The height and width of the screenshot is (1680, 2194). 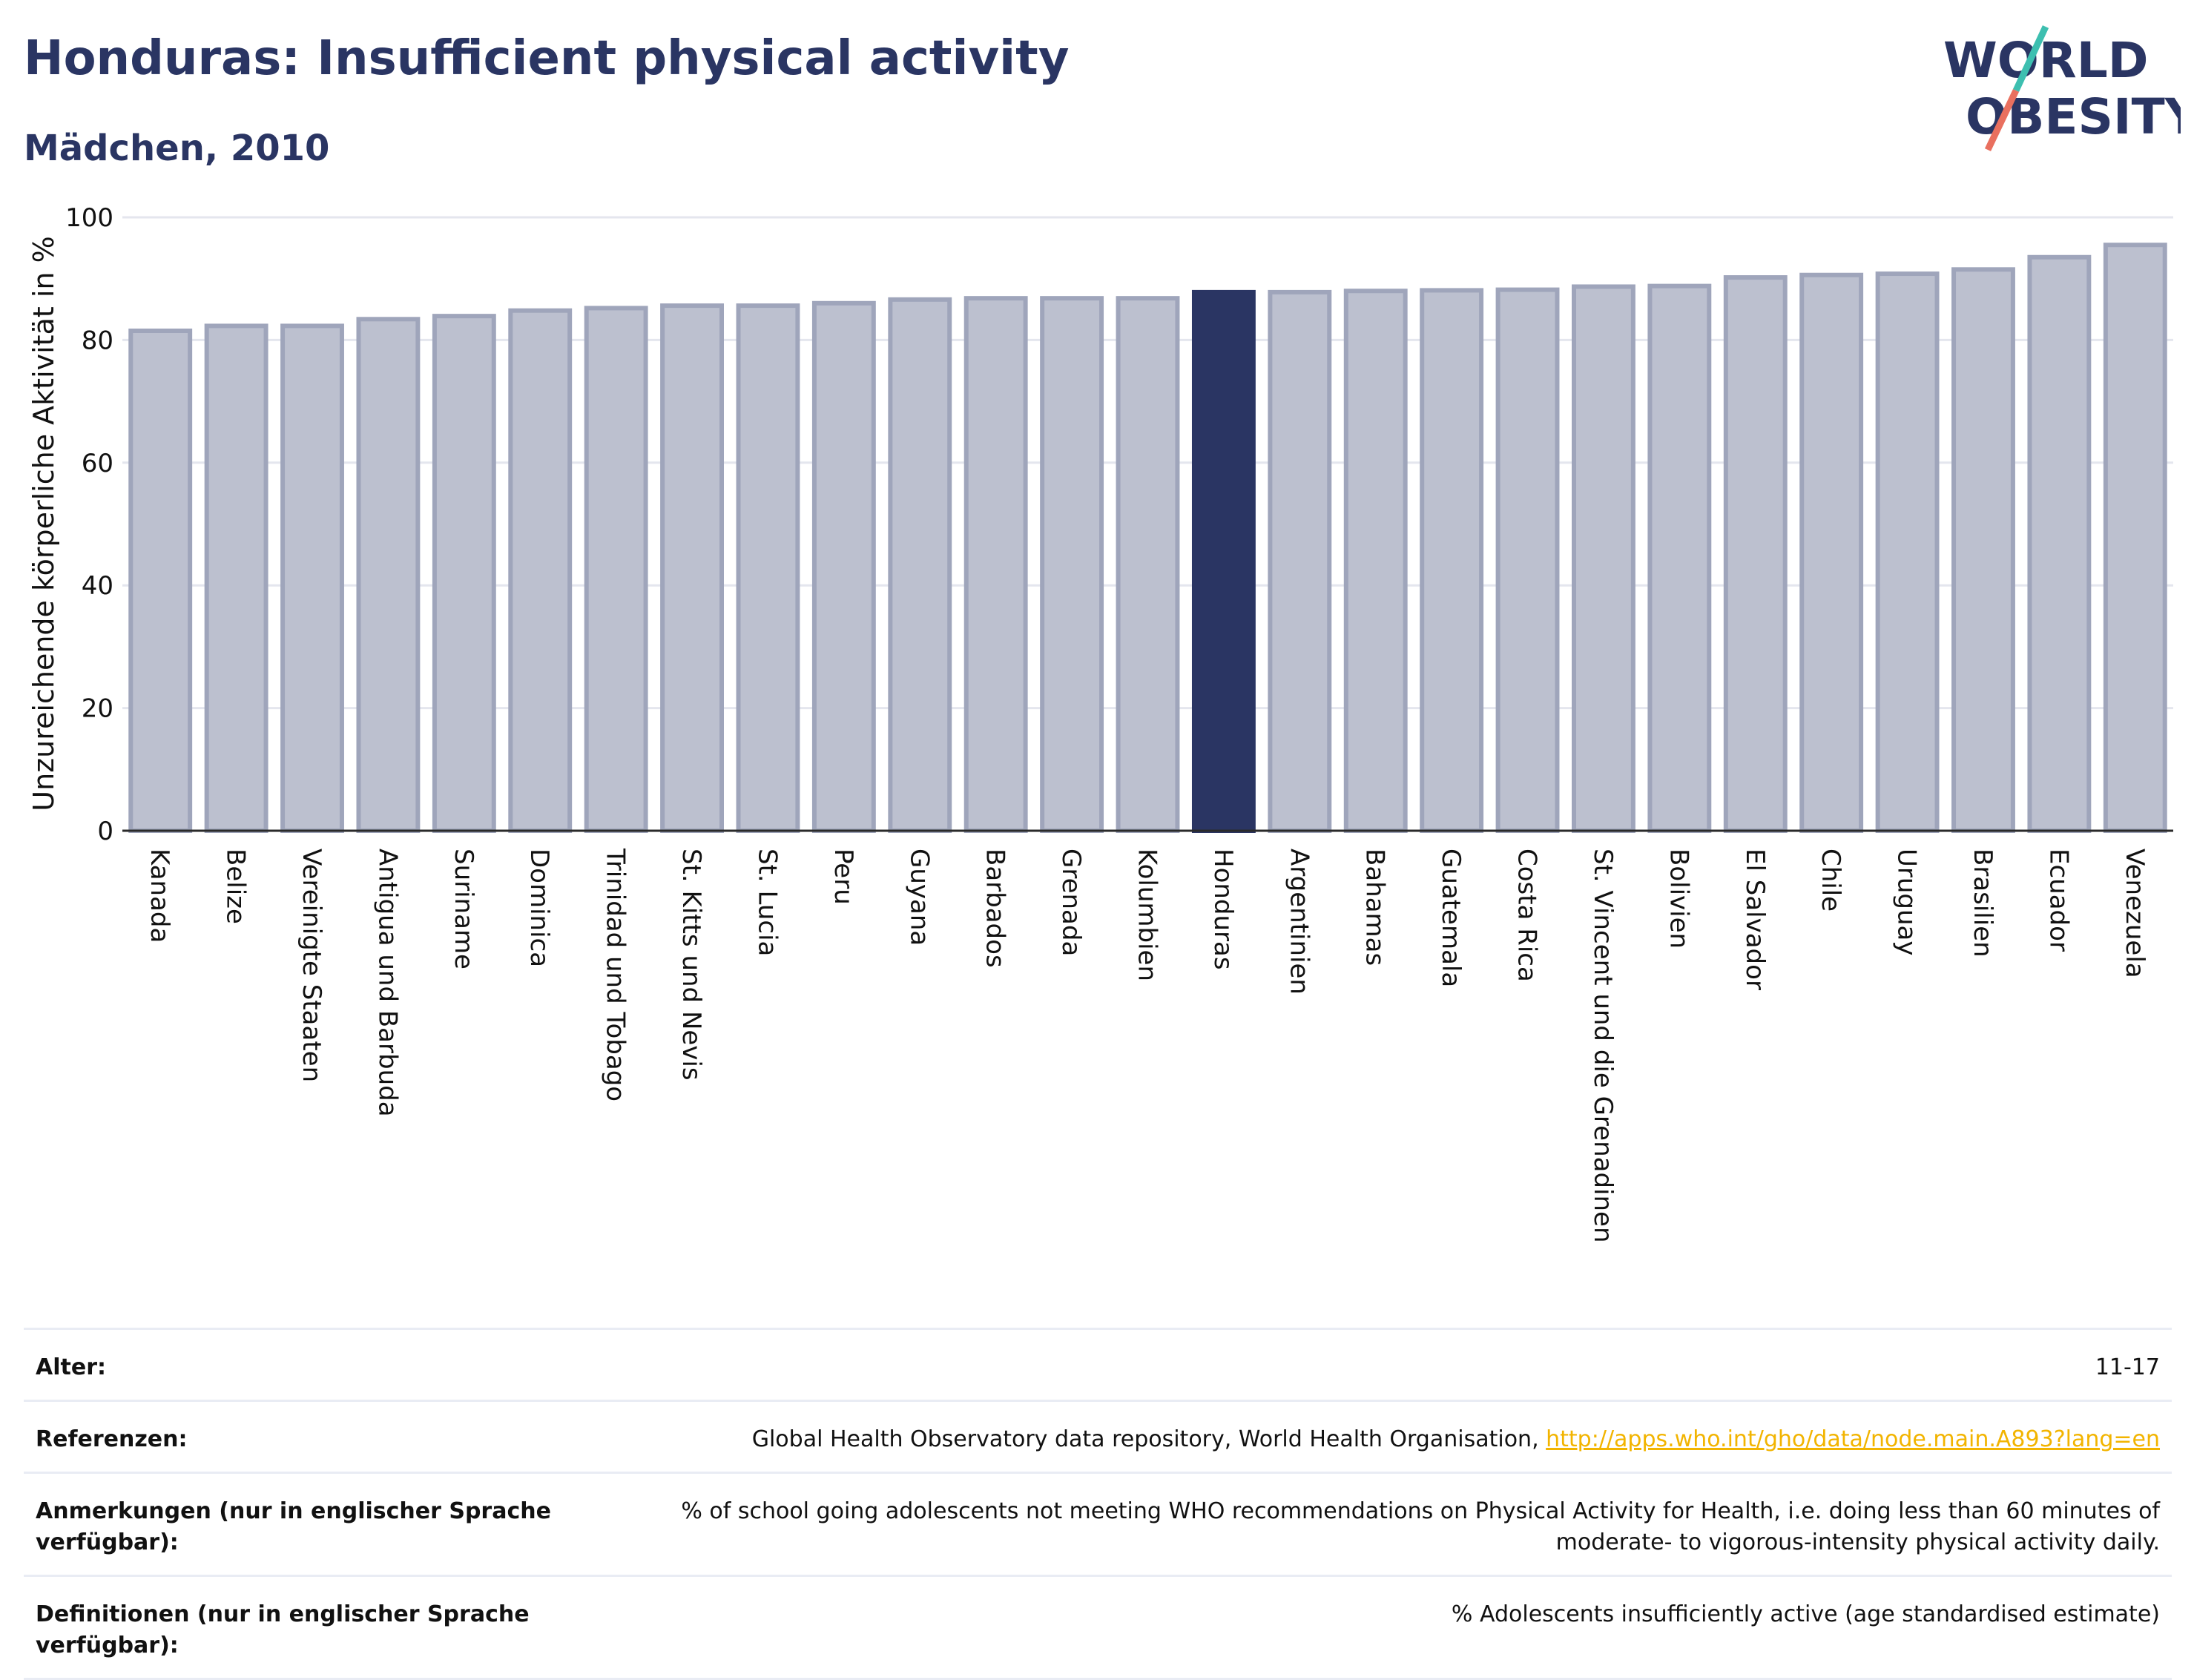 I want to click on x-tick-label: El Salvador, so click(x=1755, y=920).